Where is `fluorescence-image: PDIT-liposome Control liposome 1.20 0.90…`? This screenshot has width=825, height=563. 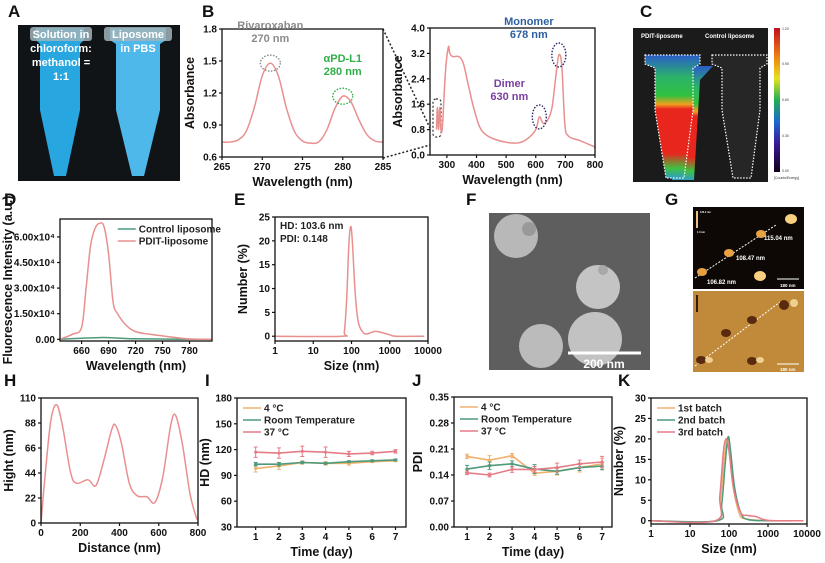 fluorescence-image: PDIT-liposome Control liposome 1.20 0.90… is located at coordinates (716, 104).